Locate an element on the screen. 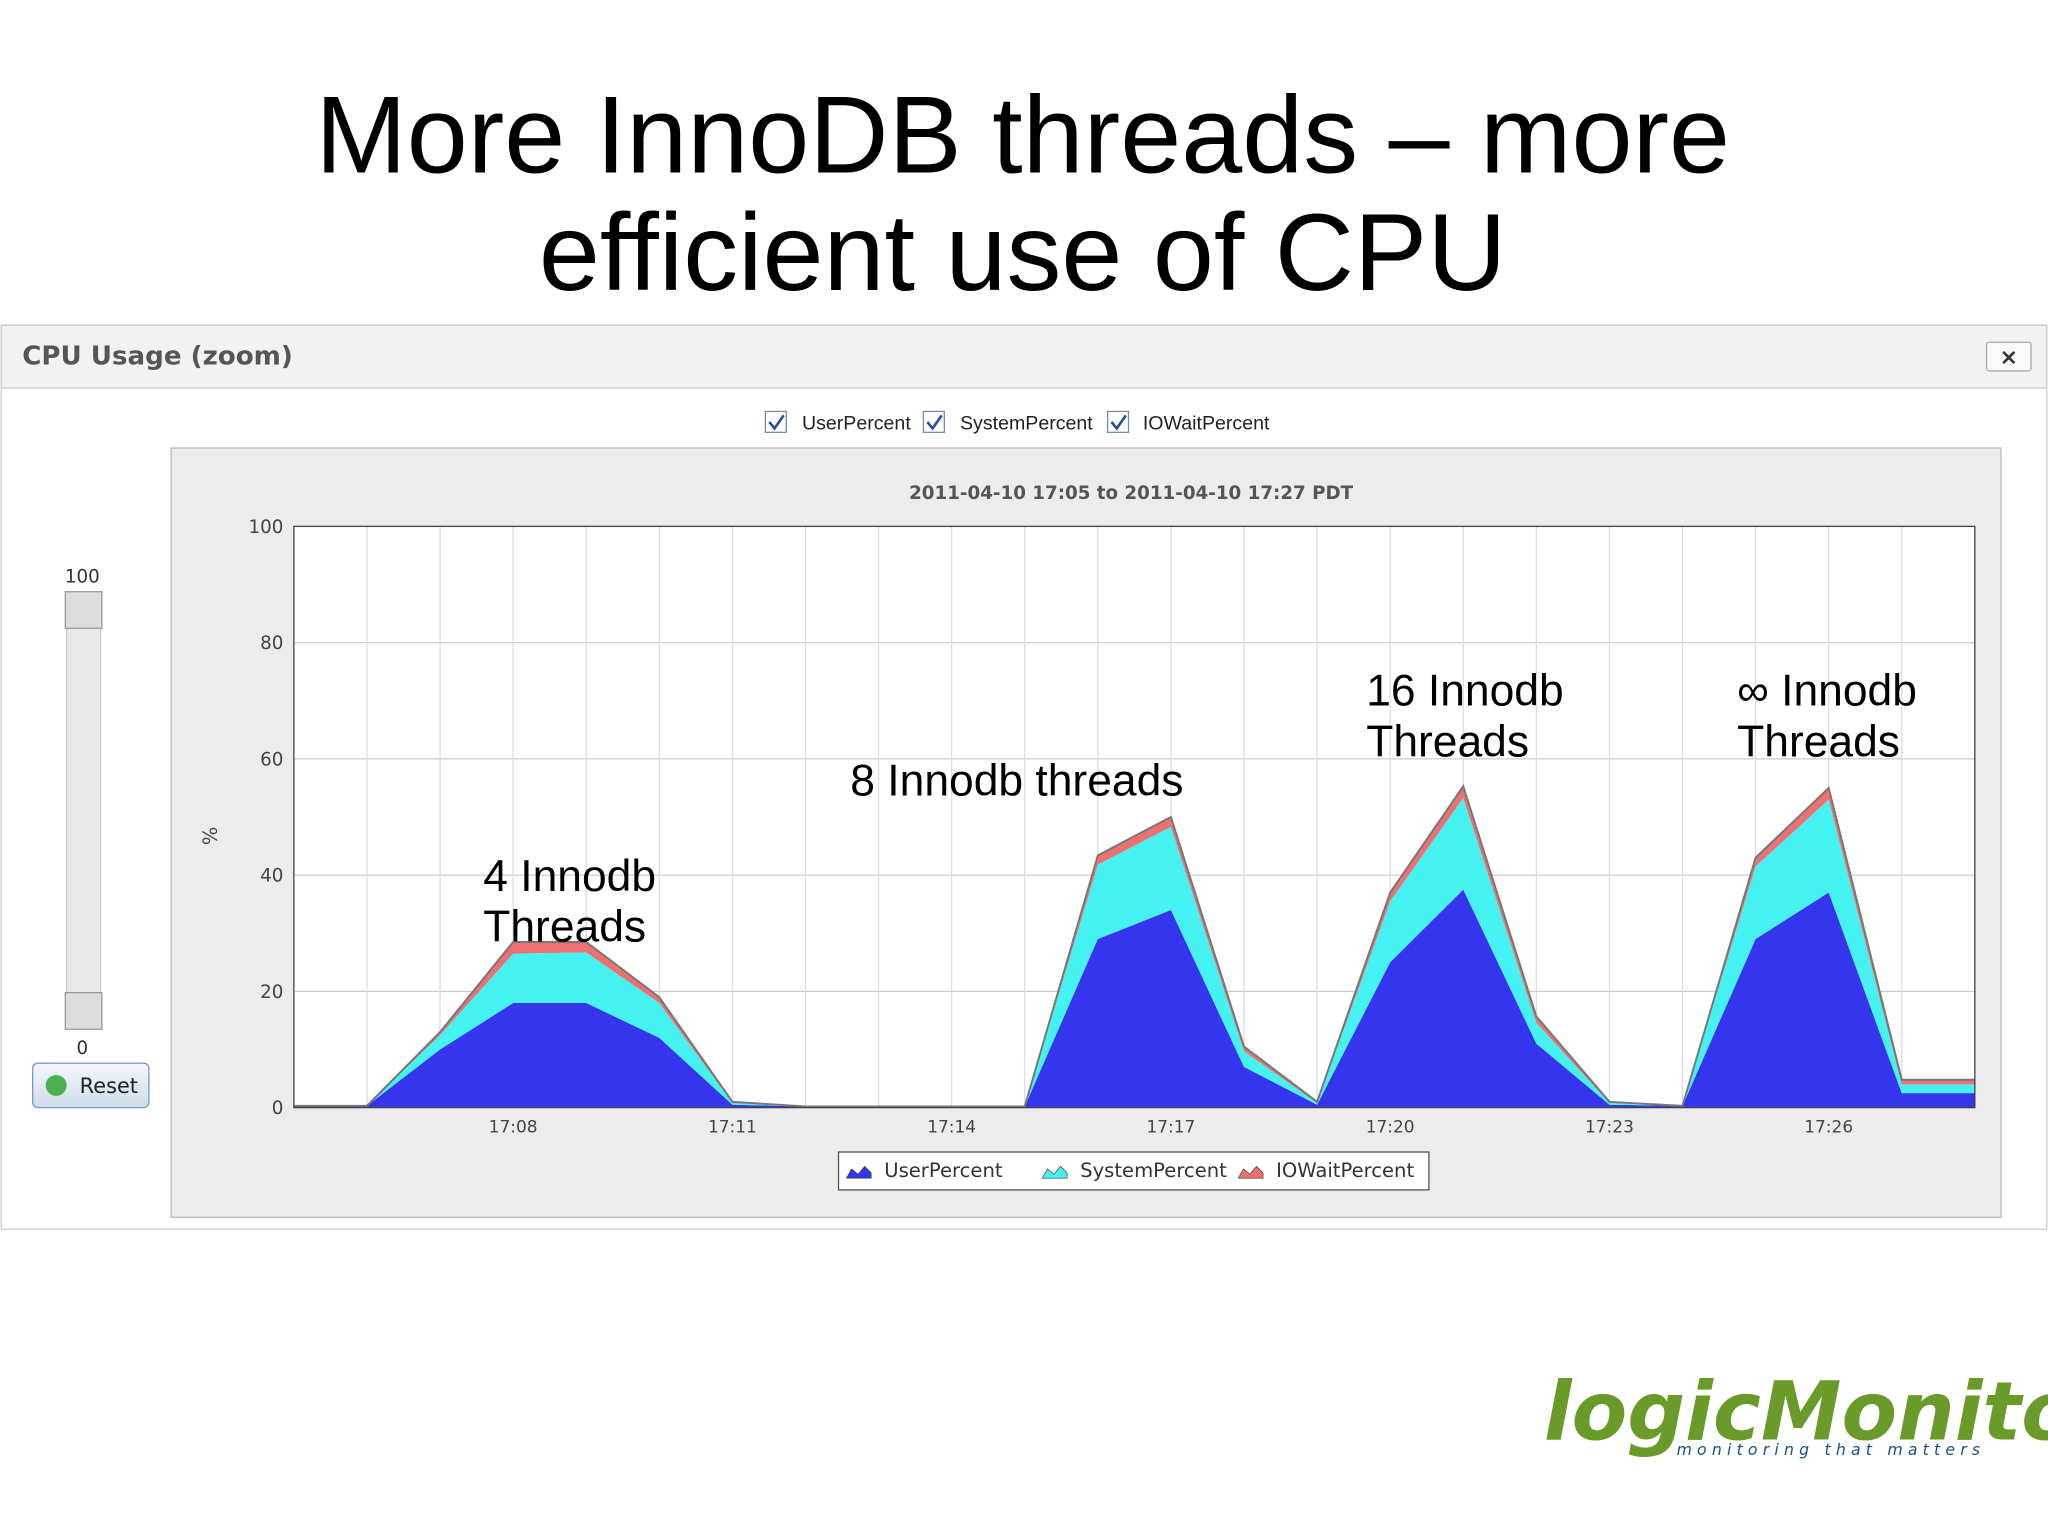 Image resolution: width=2048 pixels, height=1535 pixels. annotation: 4 Innodb is located at coordinates (569, 876).